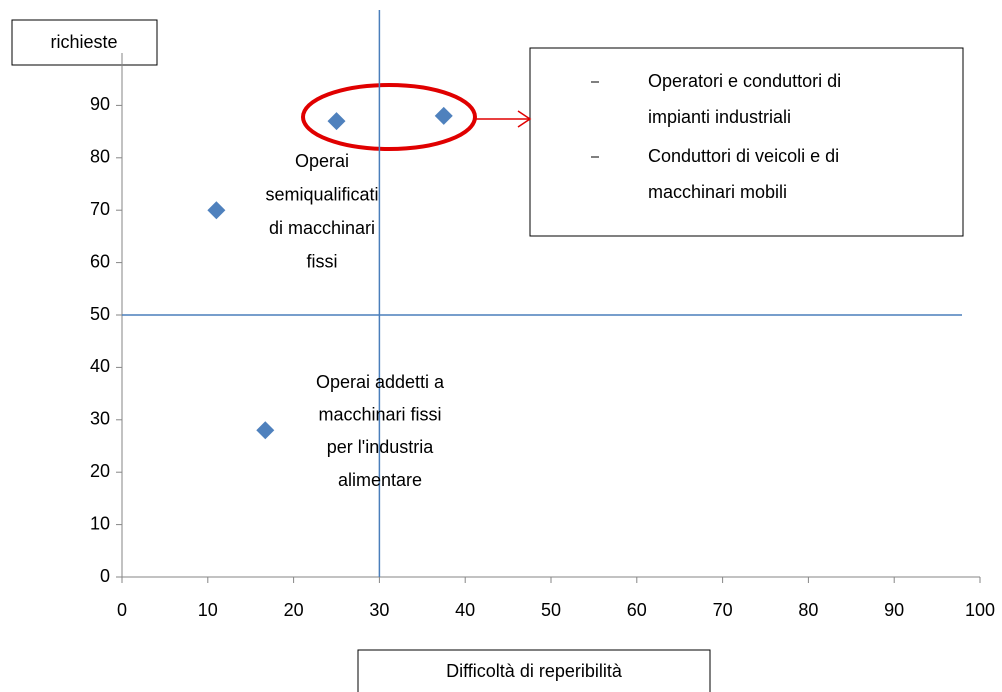  I want to click on y-tick-label: 90, so click(100, 104).